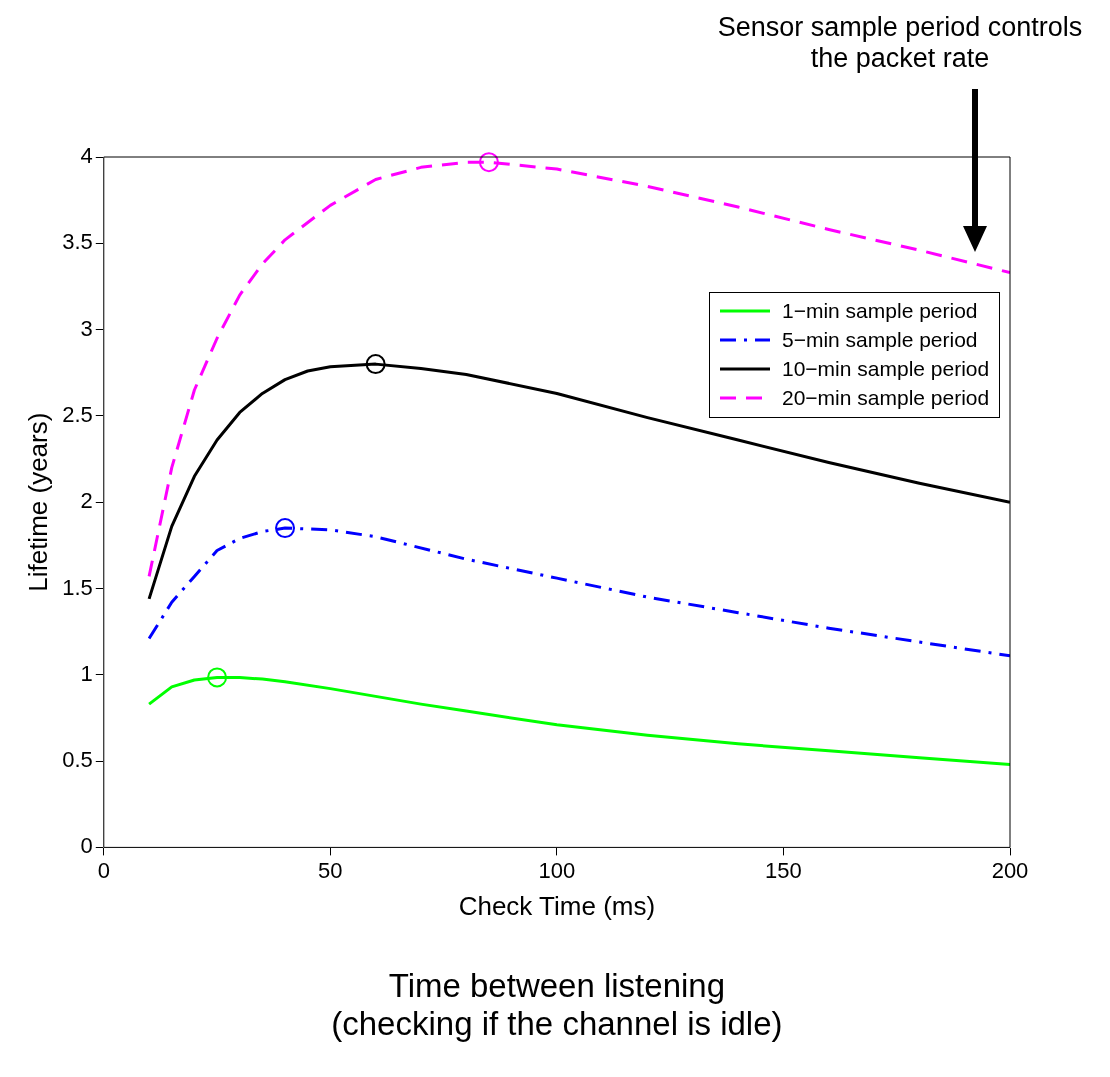 The height and width of the screenshot is (1077, 1110). I want to click on y-tick-label: 1.5, so click(77, 587).